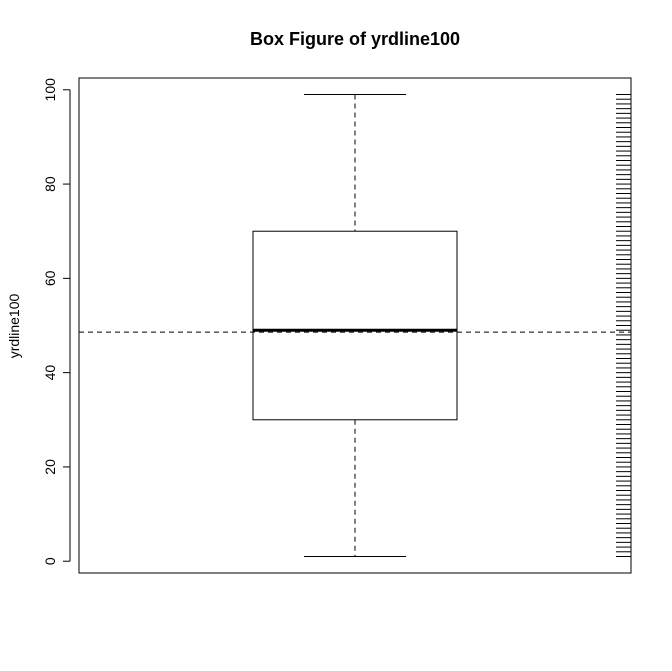 The width and height of the screenshot is (672, 671). What do you see at coordinates (50, 373) in the screenshot?
I see `y-tick-label: 40` at bounding box center [50, 373].